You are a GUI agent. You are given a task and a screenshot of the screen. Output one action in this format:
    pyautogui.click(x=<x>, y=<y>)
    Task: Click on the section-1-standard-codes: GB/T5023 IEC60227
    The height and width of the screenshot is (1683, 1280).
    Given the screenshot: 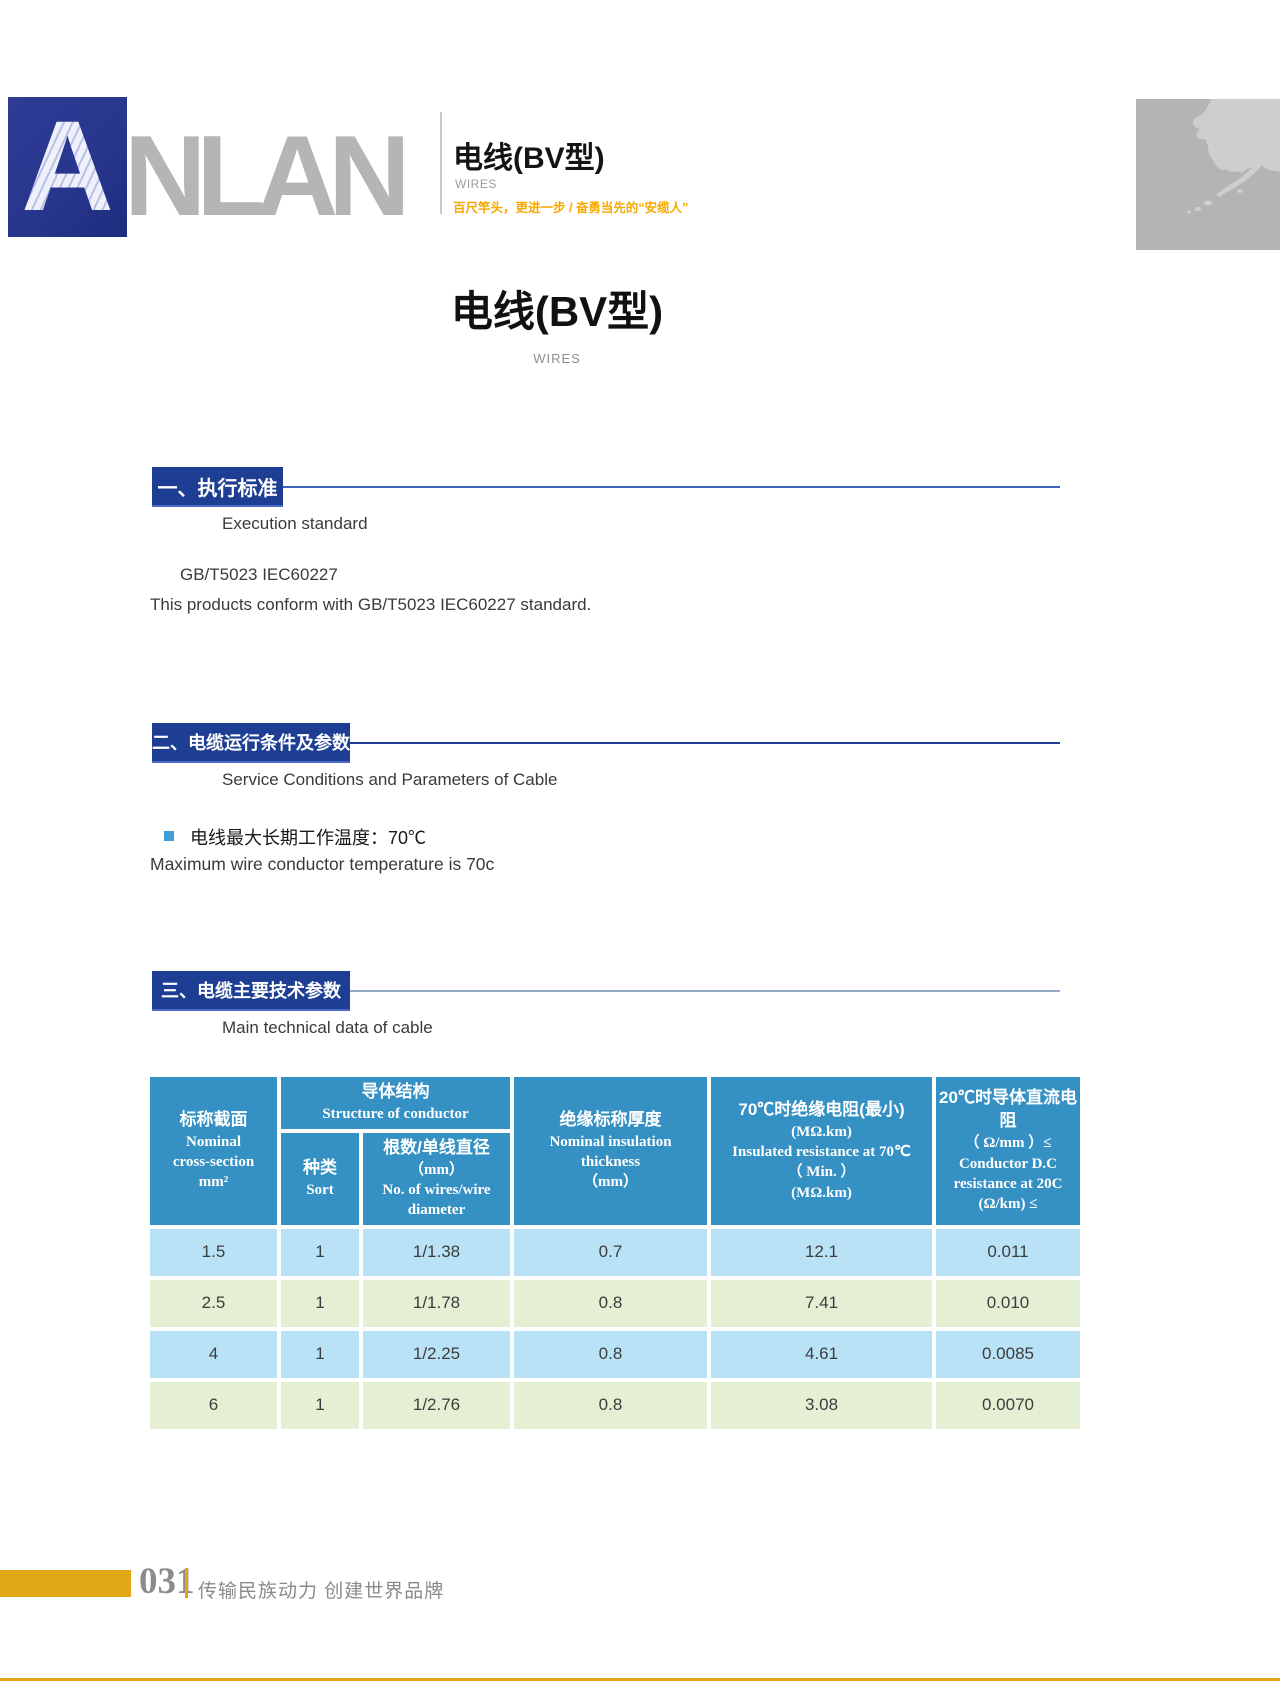 What is the action you would take?
    pyautogui.click(x=259, y=574)
    